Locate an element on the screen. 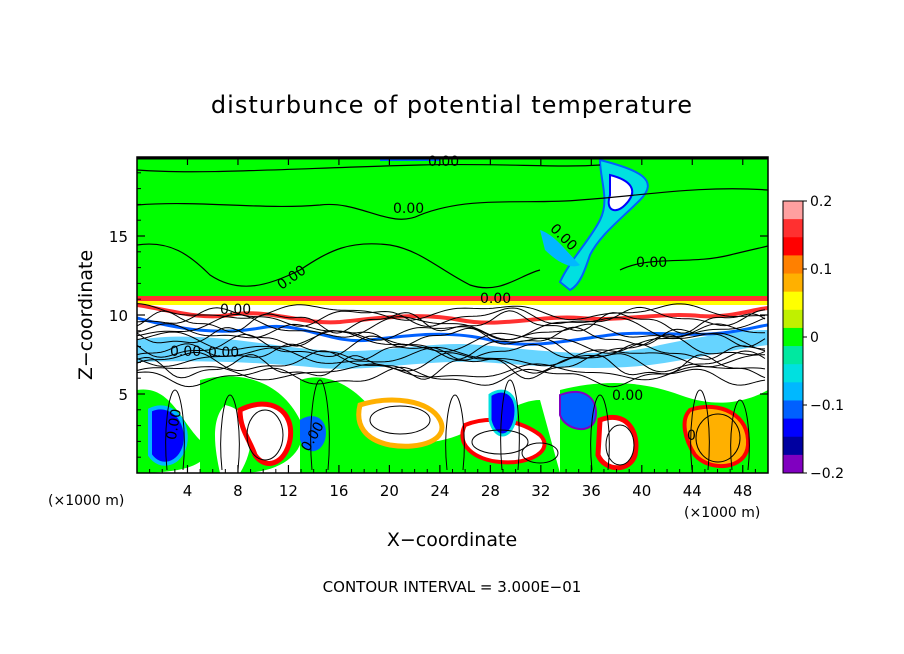 Image resolution: width=904 pixels, height=654 pixels. colorbar-tick-label: 0 is located at coordinates (814, 338).